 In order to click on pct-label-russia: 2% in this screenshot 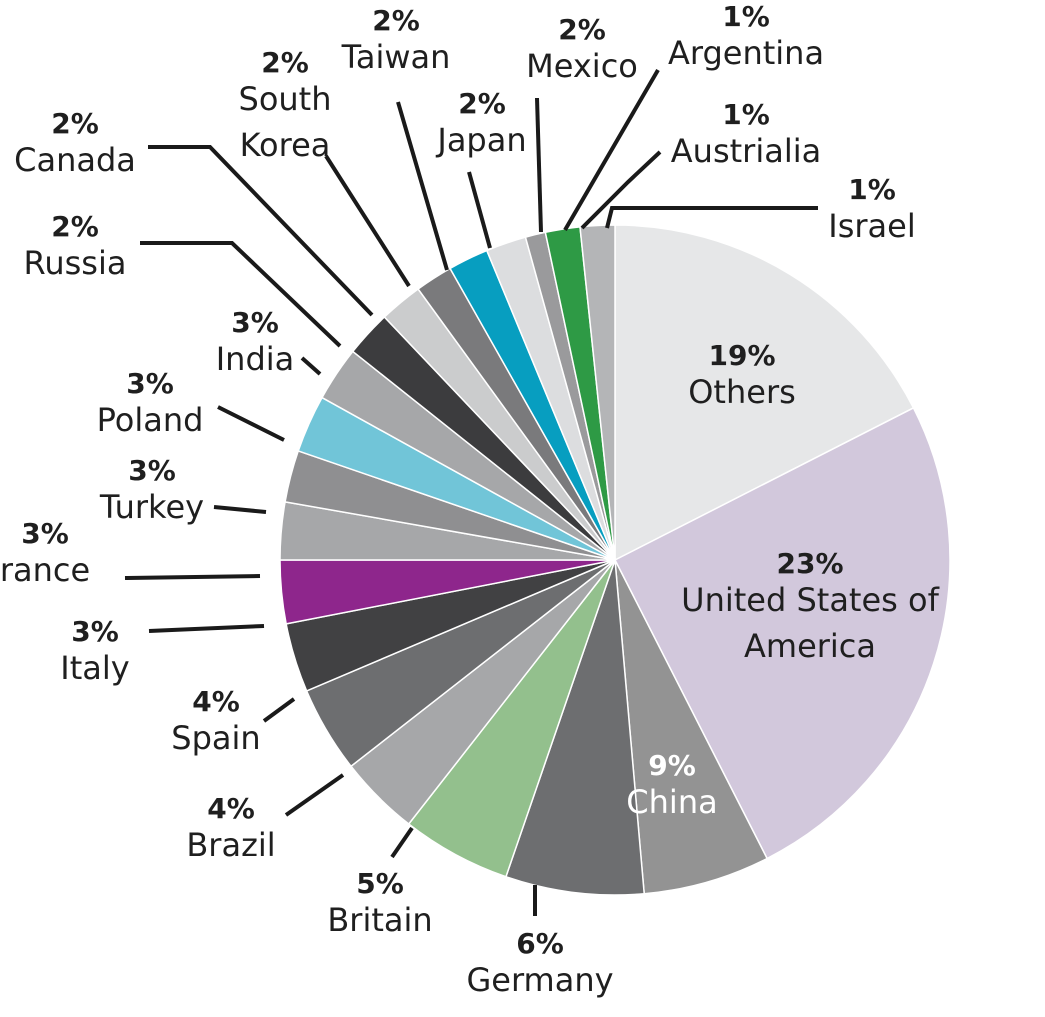, I will do `click(75, 226)`.